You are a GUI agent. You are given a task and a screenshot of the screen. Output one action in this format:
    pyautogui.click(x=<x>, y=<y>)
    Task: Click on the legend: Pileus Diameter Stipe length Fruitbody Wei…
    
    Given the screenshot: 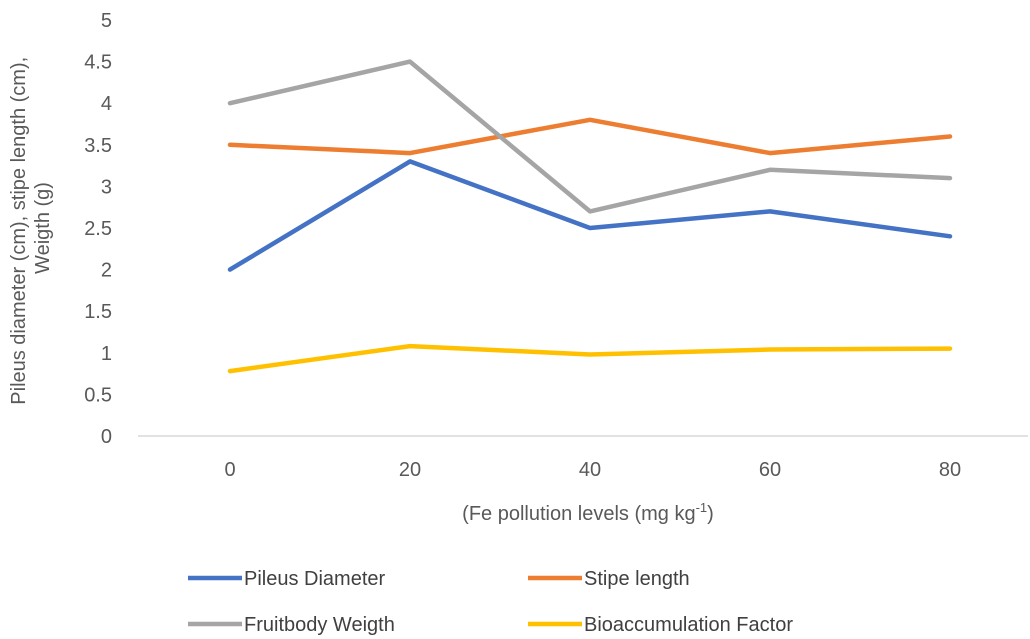 What is the action you would take?
    pyautogui.click(x=490, y=602)
    